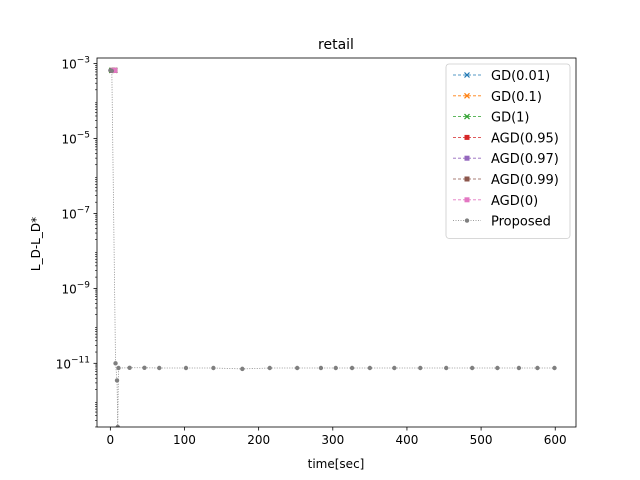  I want to click on x-tick-label: 0, so click(111, 440).